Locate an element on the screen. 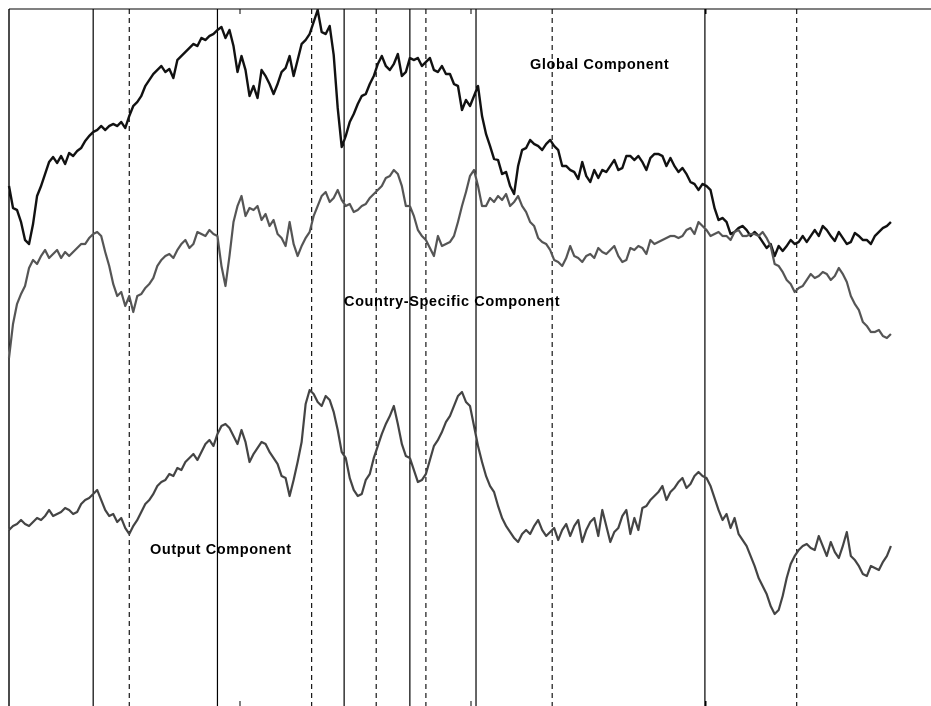 The image size is (931, 706). global-component-label: Global Component is located at coordinates (599, 65).